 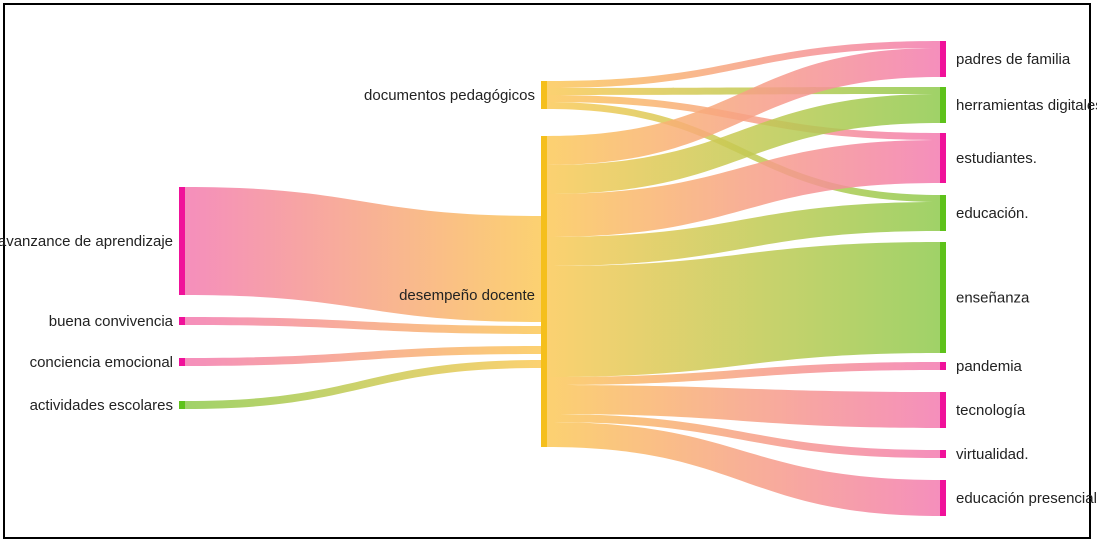 What do you see at coordinates (993, 298) in the screenshot?
I see `node-label-ensenanza: enseñanza` at bounding box center [993, 298].